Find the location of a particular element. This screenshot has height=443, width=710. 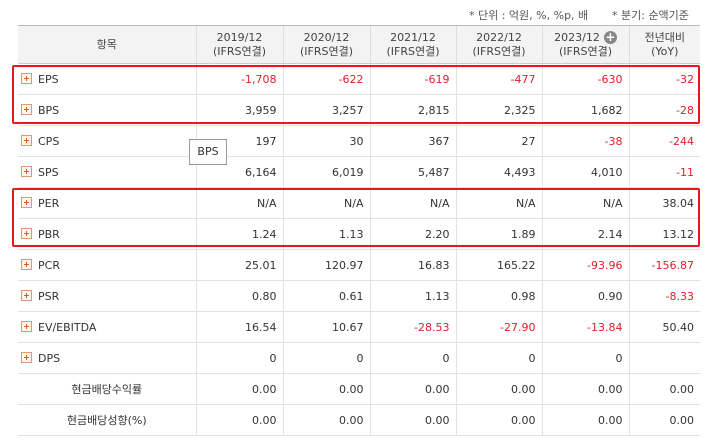

row-label: PSR is located at coordinates (49, 296).